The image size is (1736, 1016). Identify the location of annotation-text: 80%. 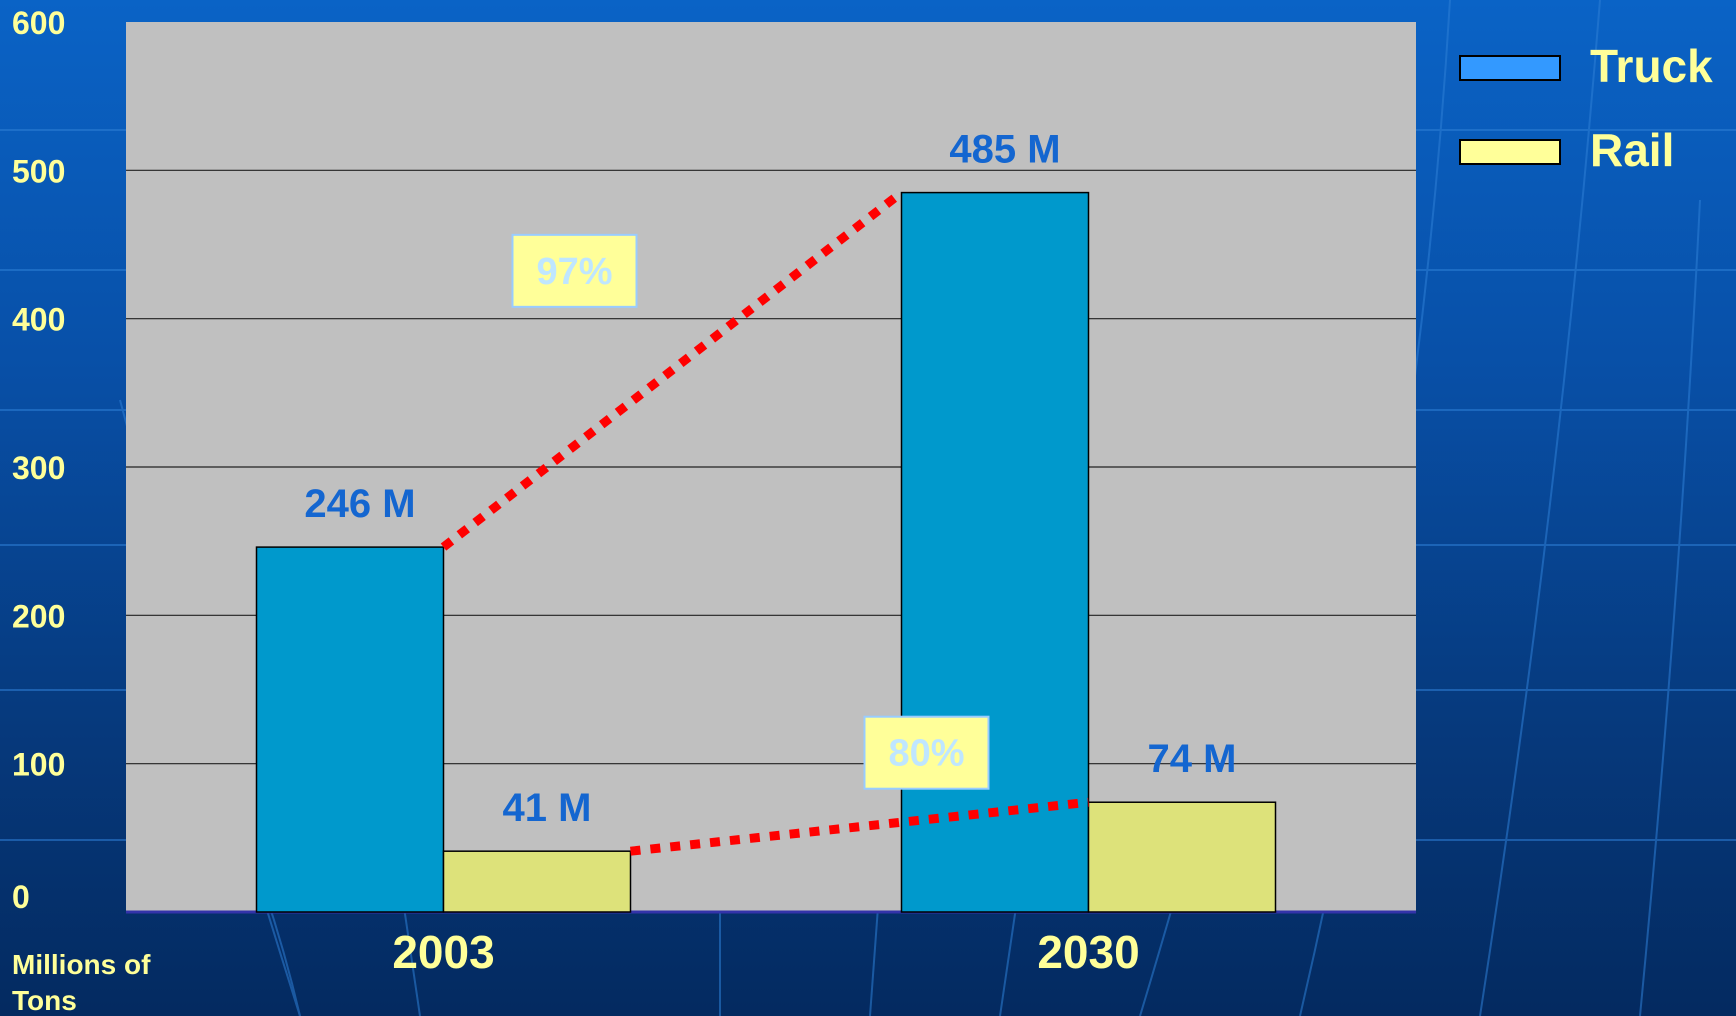
(926, 754).